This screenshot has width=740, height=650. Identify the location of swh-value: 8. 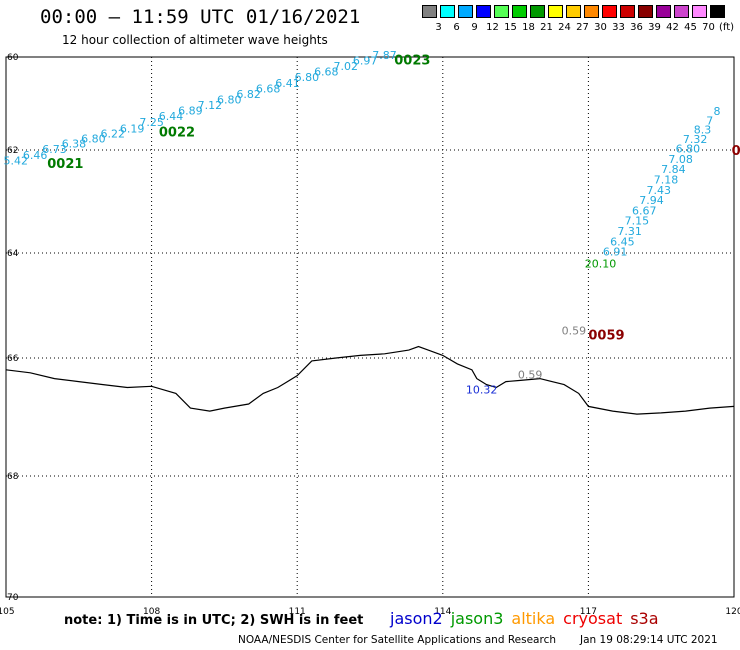
(717, 111).